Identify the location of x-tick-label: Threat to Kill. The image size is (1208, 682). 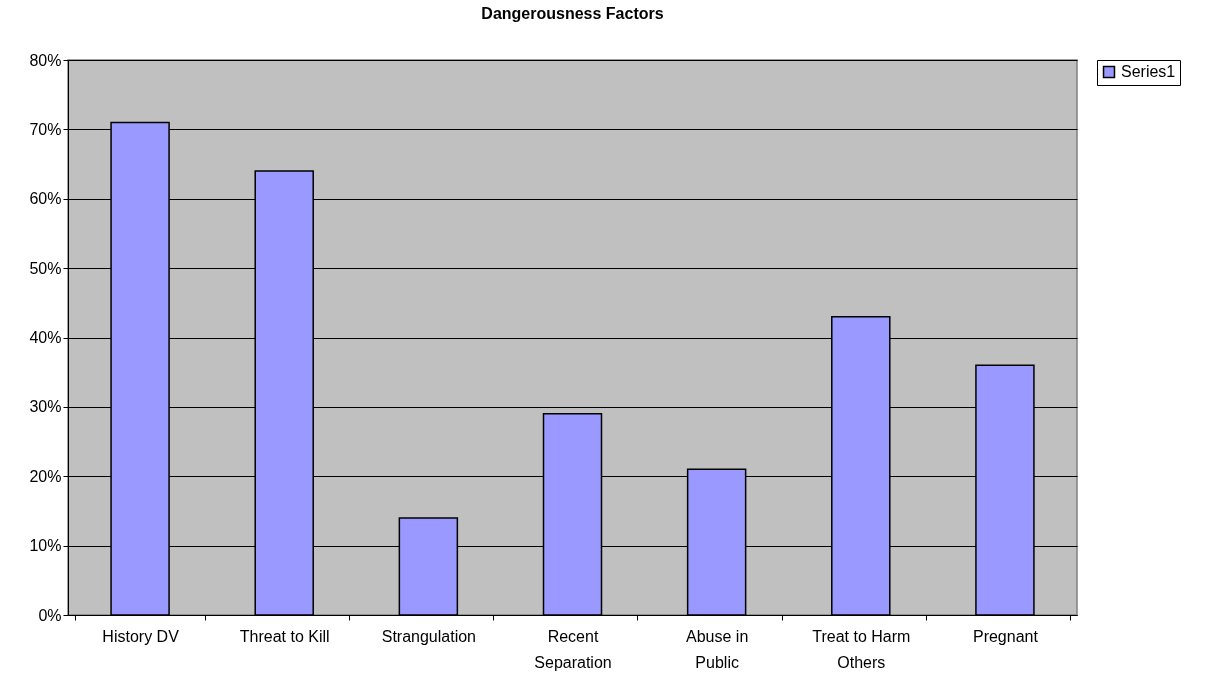
(284, 636).